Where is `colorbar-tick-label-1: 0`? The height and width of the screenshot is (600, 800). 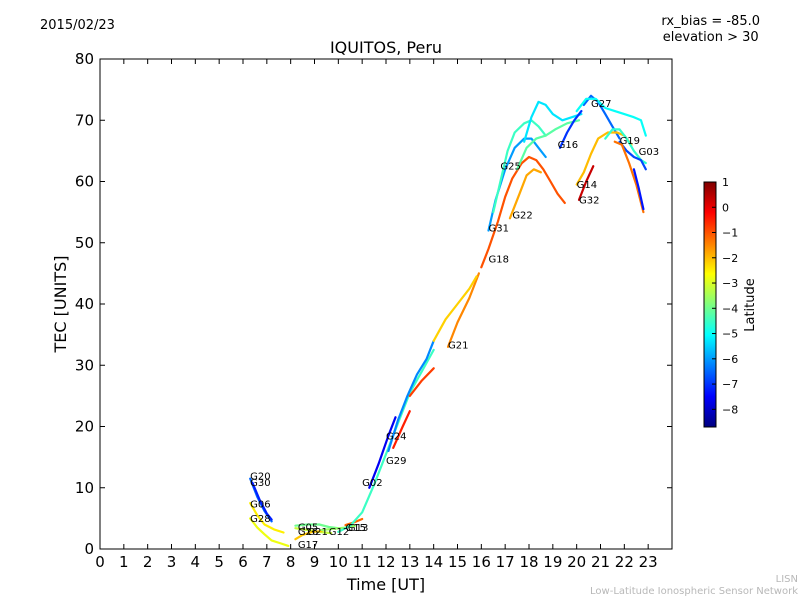 colorbar-tick-label-1: 0 is located at coordinates (725, 207).